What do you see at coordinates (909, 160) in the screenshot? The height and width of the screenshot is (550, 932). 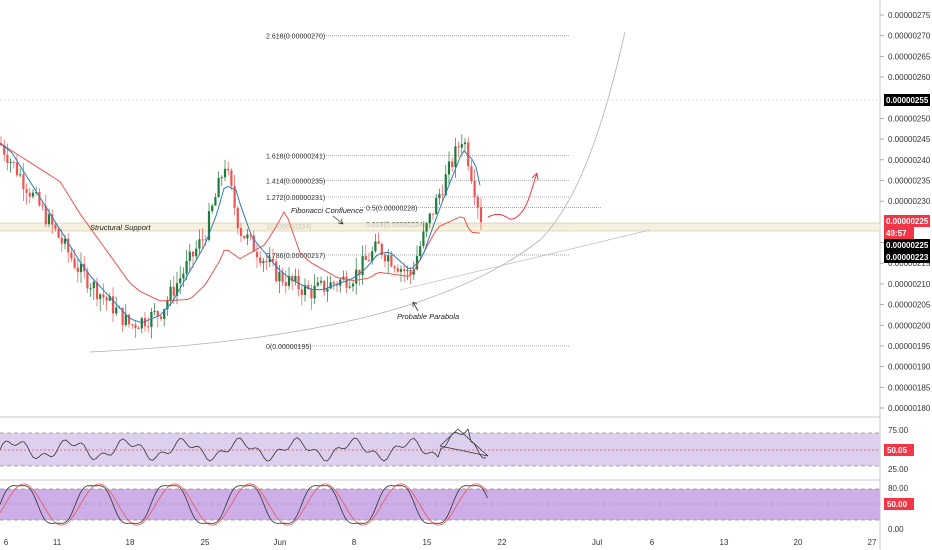 I see `price-tick-label: 0.00000240` at bounding box center [909, 160].